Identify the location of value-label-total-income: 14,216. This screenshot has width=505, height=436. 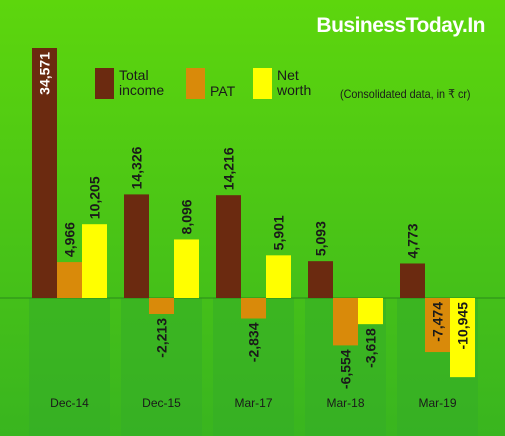
(229, 168).